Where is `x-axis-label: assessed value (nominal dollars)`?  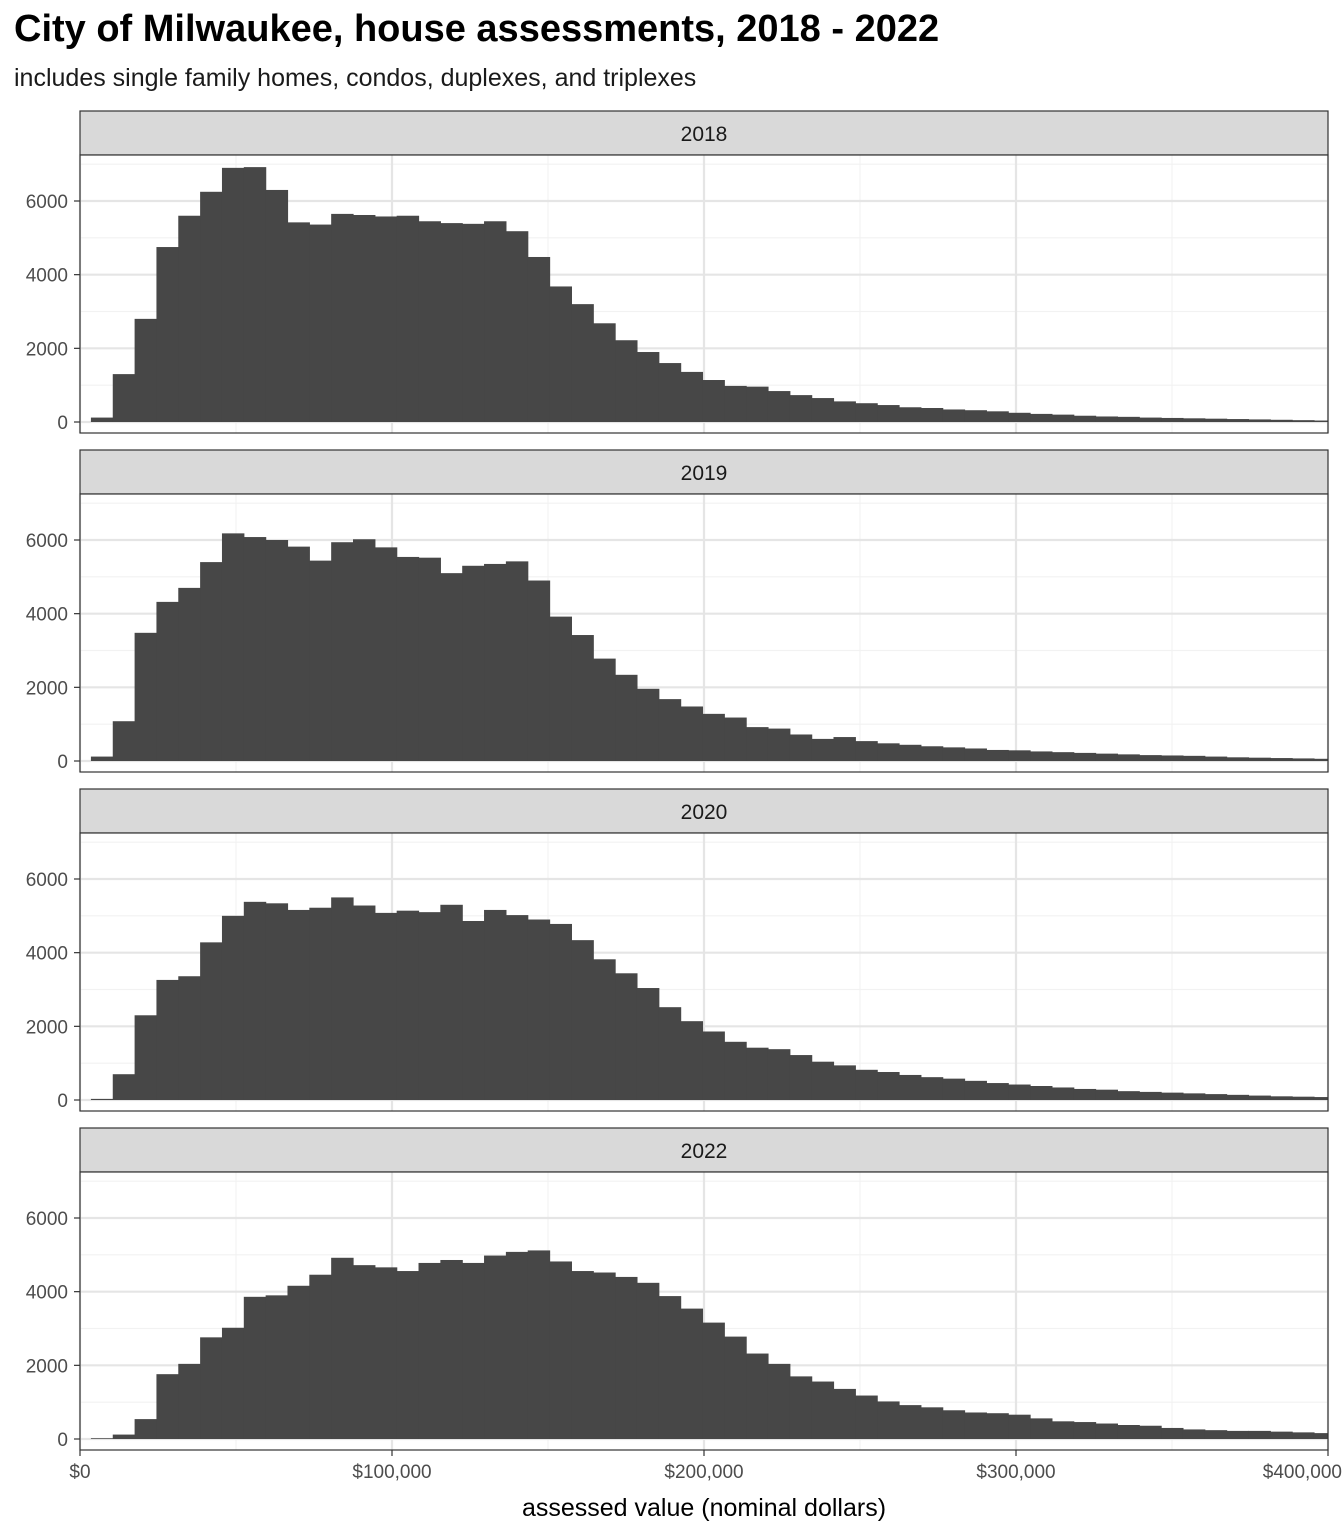 x-axis-label: assessed value (nominal dollars) is located at coordinates (704, 1508).